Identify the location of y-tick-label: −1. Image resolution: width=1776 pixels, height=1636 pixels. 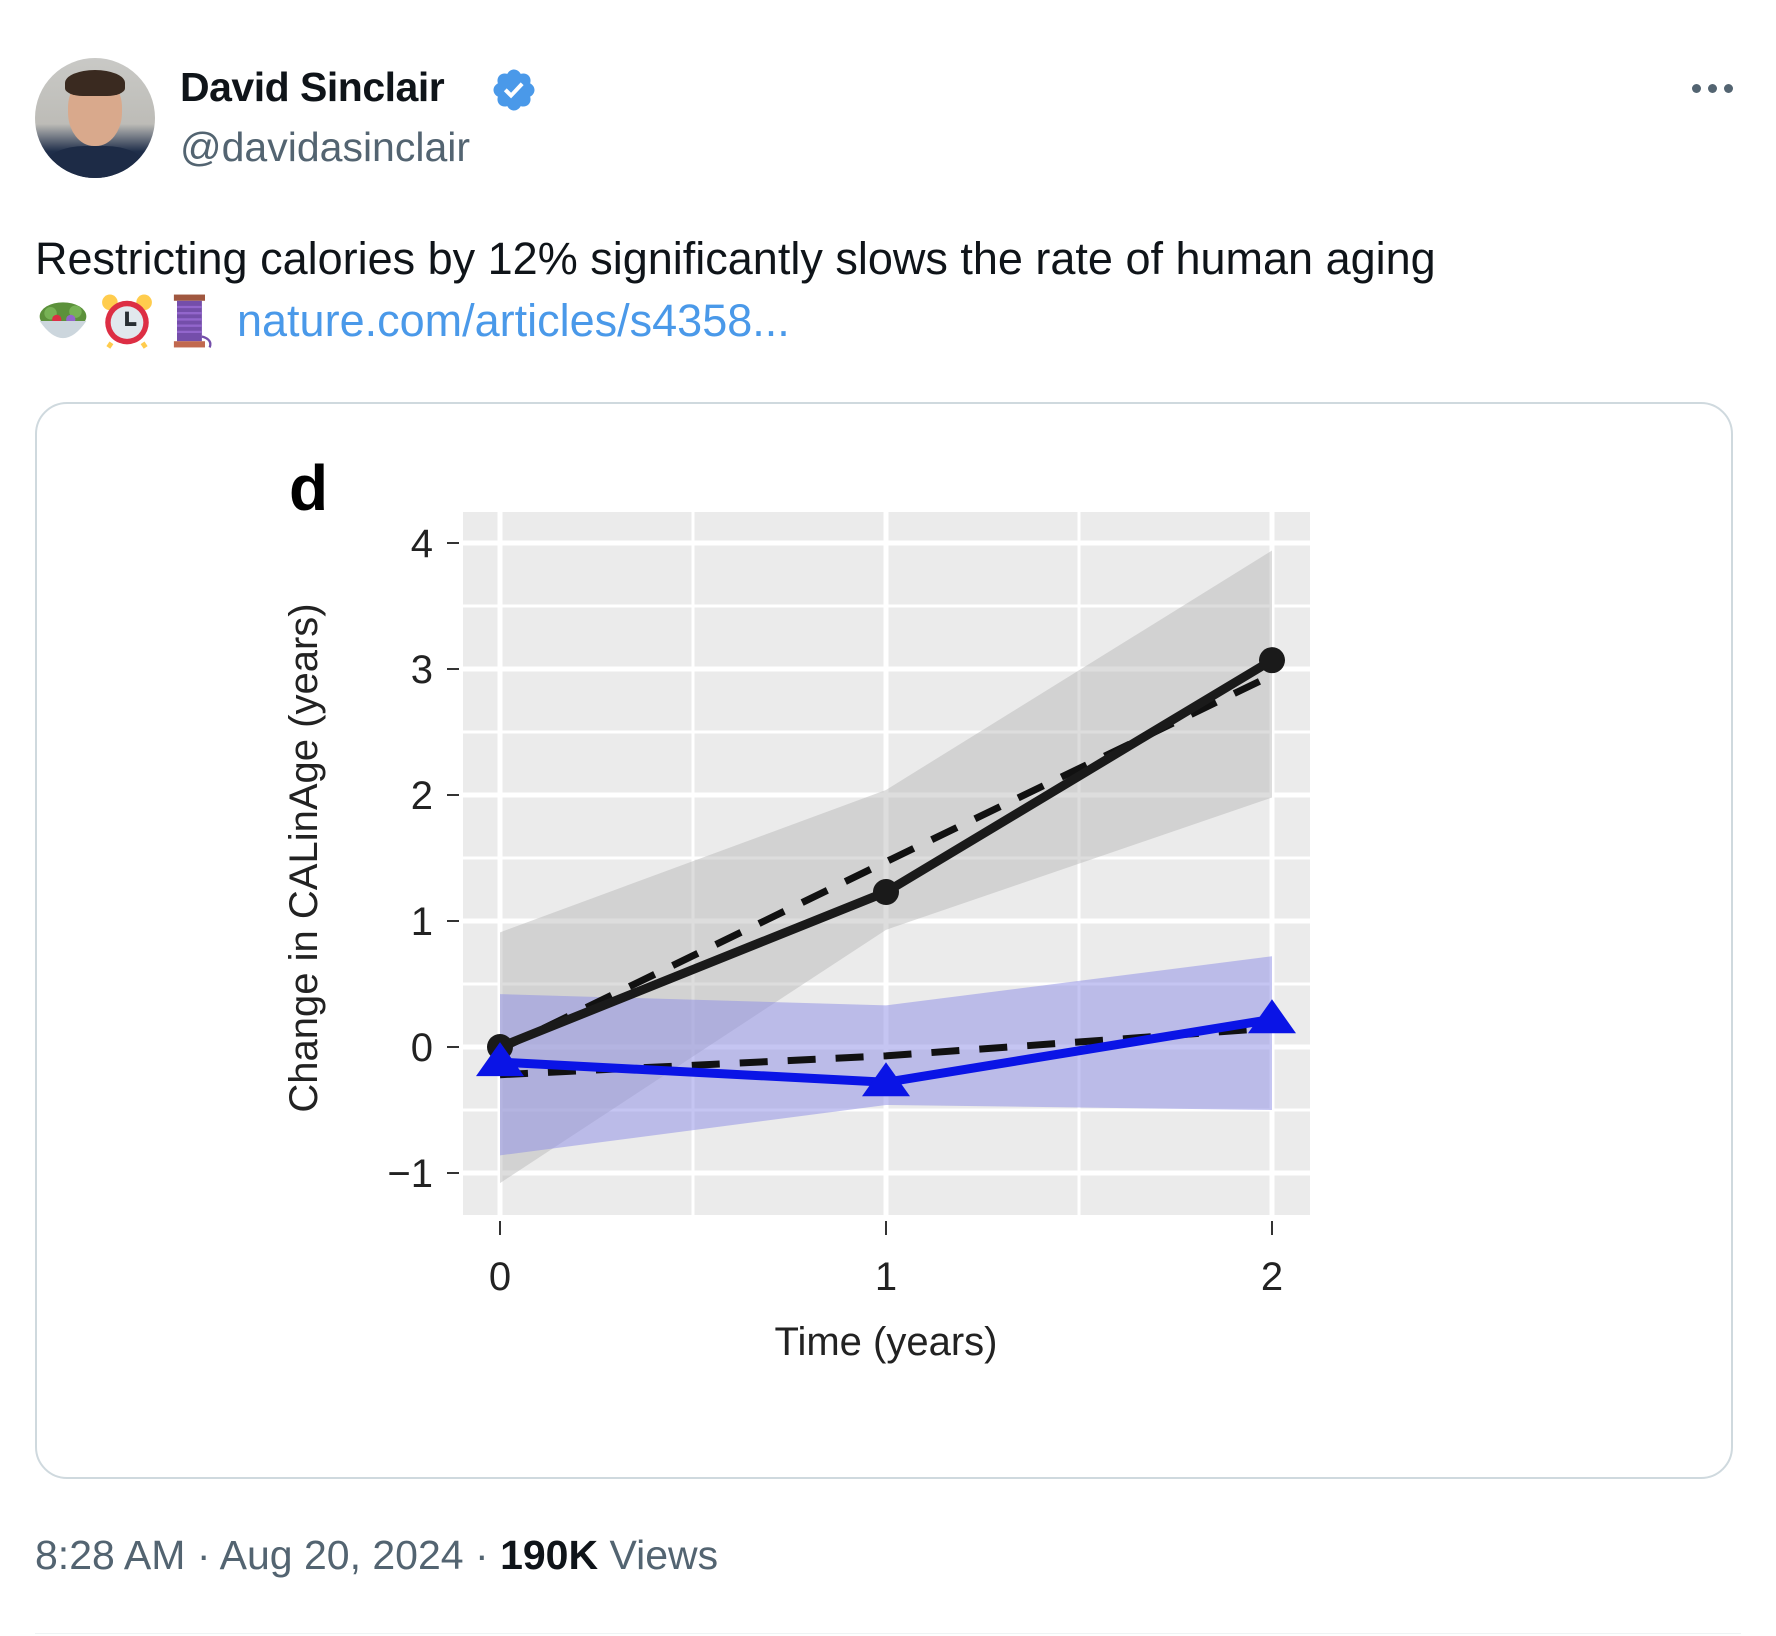
(410, 1174).